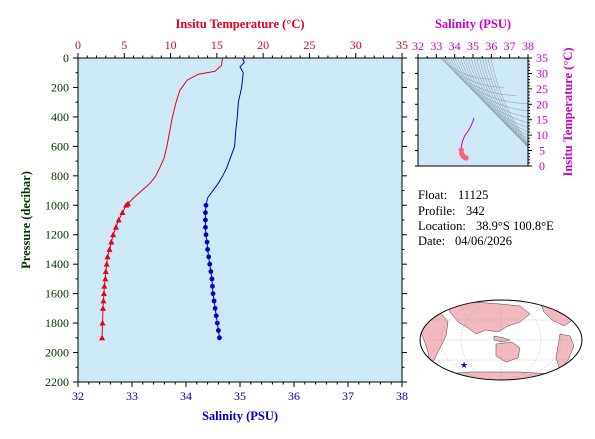 This screenshot has height=439, width=595. Describe the element at coordinates (455, 46) in the screenshot. I see `ts-salinity-tick-label: 34` at that location.